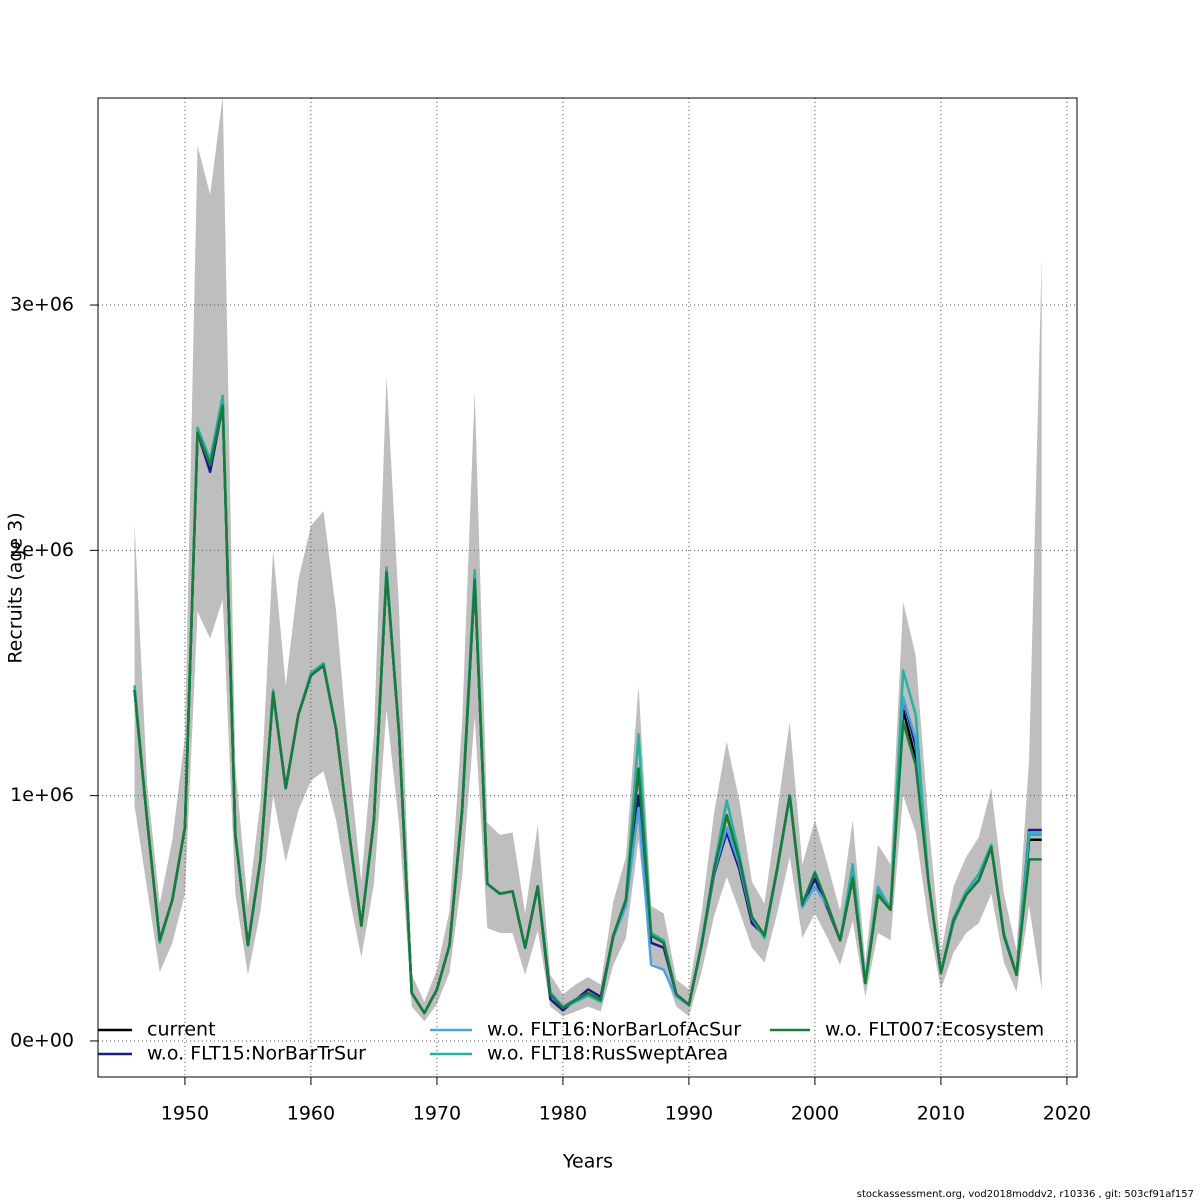 Image resolution: width=1200 pixels, height=1200 pixels. I want to click on y-tick-label: 2e+06, so click(42, 550).